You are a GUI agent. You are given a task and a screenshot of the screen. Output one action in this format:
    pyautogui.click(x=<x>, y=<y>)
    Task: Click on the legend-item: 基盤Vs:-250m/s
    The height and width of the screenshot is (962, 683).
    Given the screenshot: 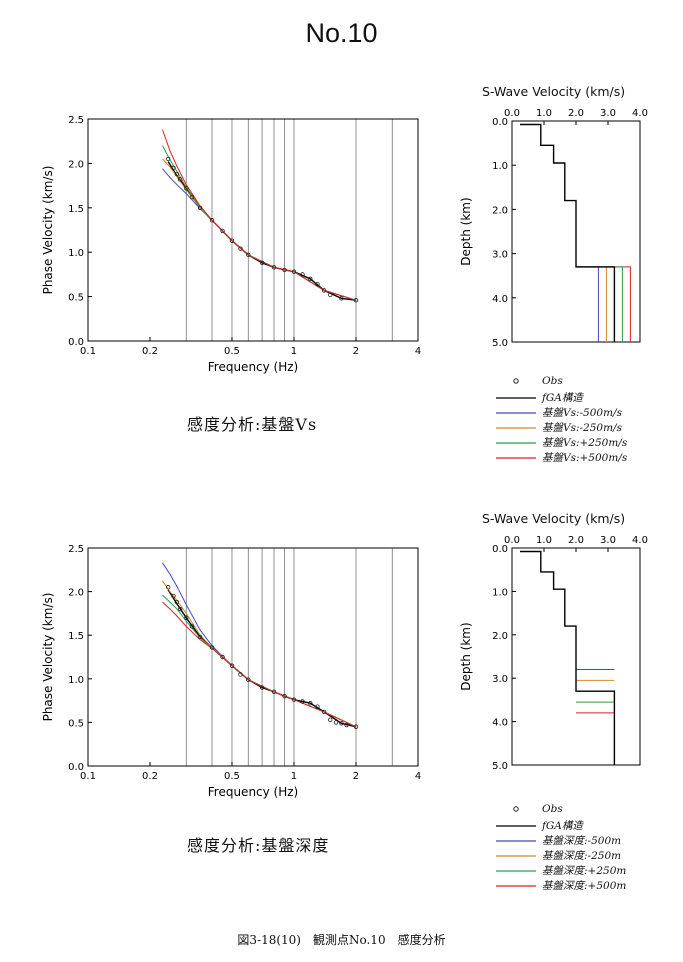 What is the action you would take?
    pyautogui.click(x=559, y=427)
    